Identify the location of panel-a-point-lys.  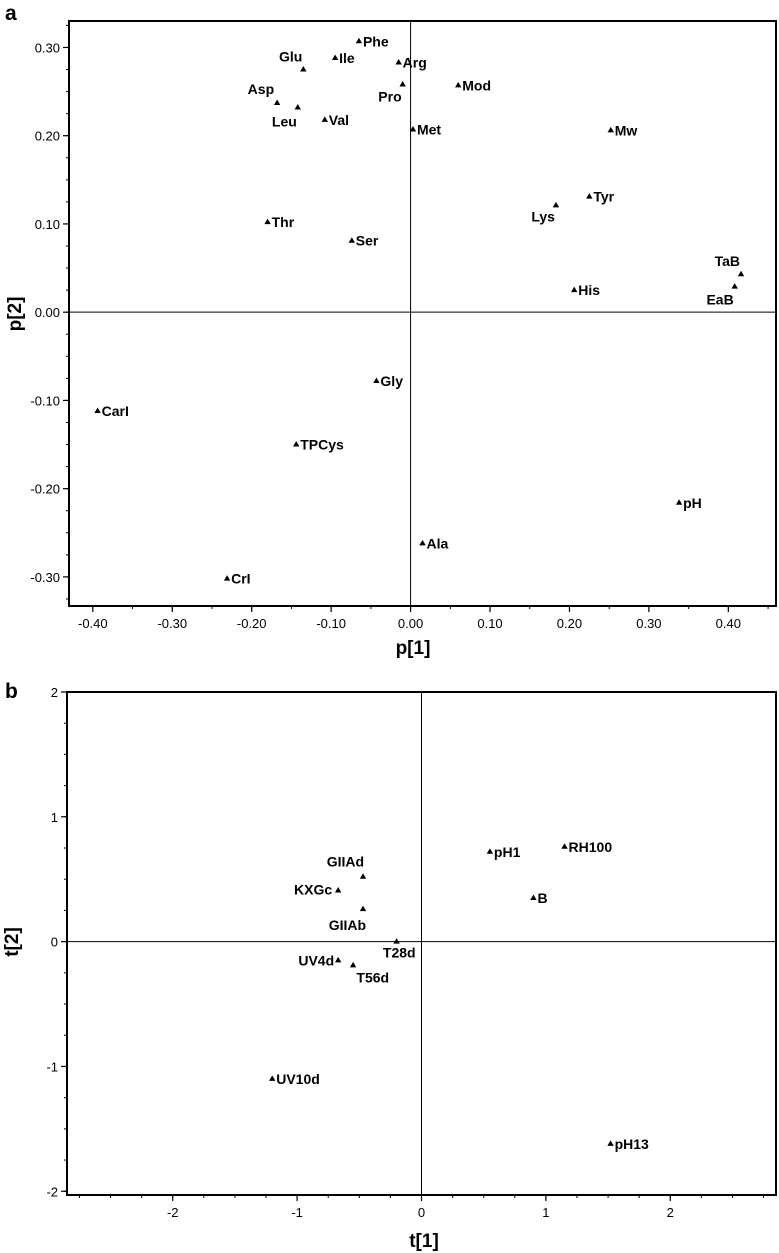
(556, 204).